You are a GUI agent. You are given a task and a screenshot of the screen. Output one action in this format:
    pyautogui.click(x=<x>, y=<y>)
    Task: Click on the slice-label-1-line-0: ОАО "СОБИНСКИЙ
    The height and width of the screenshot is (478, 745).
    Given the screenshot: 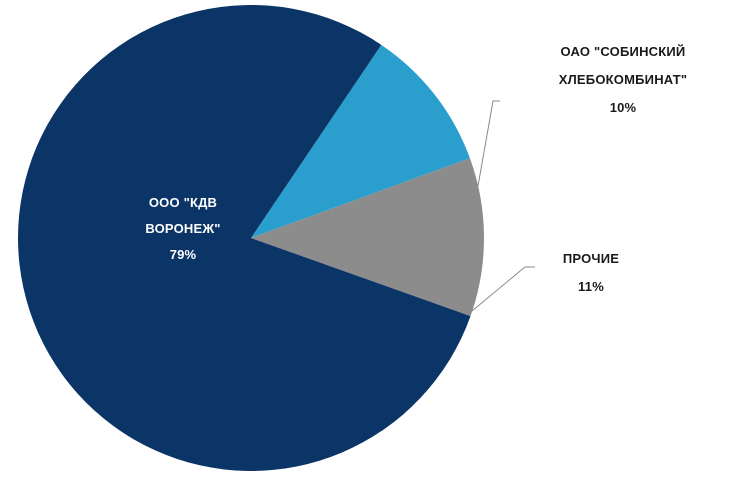 What is the action you would take?
    pyautogui.click(x=623, y=51)
    